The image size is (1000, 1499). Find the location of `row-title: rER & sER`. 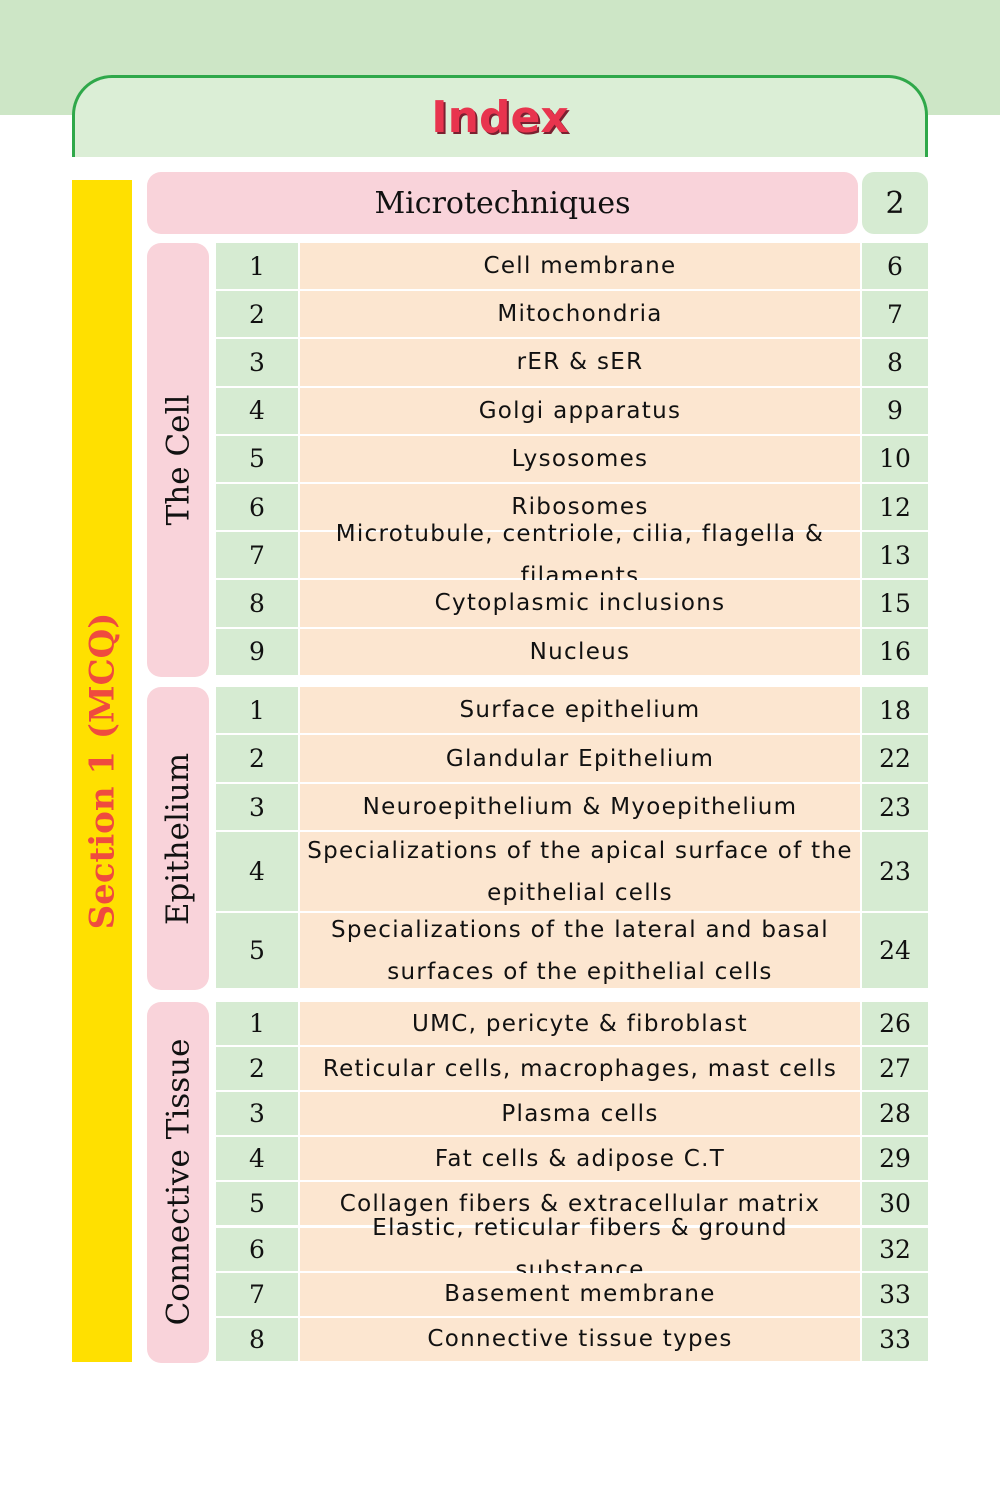

row-title: rER & sER is located at coordinates (580, 362).